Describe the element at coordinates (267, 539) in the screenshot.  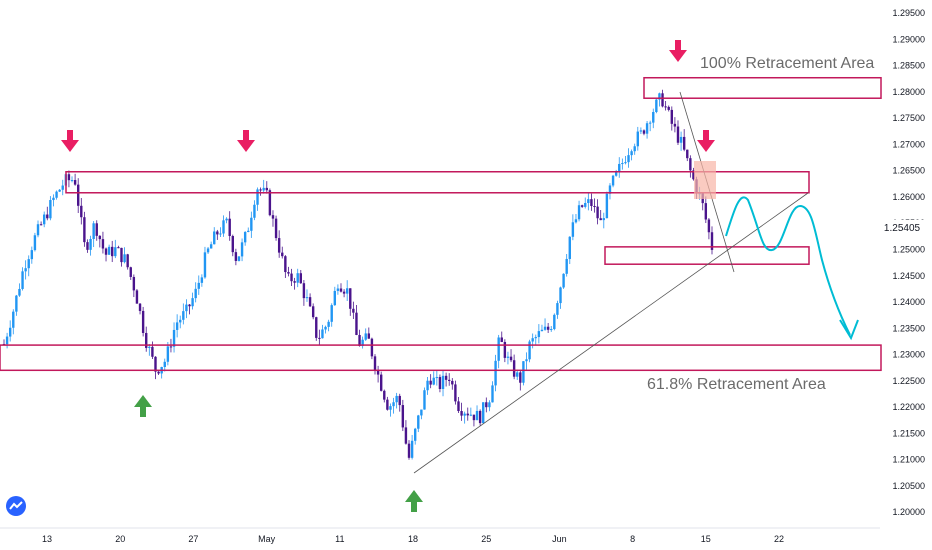
I see `x-tick-label: May` at that location.